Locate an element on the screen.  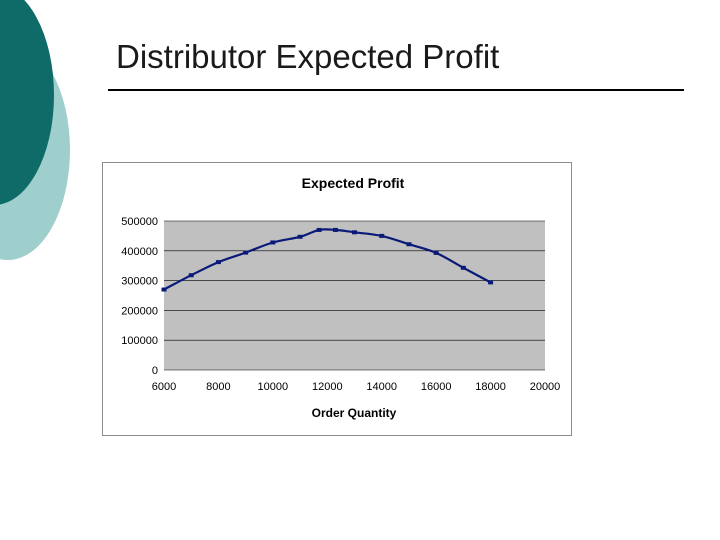
x-axis-title: Order Quantity is located at coordinates (354, 413).